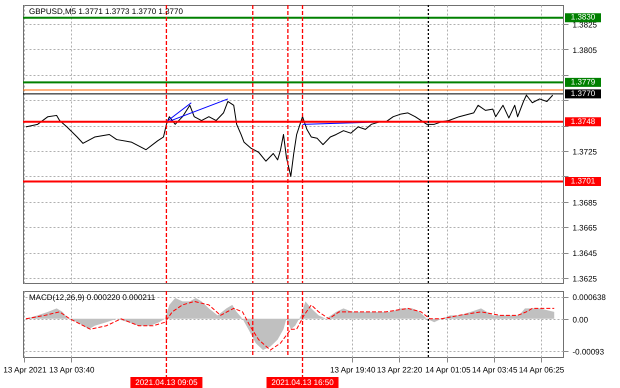 The image size is (620, 388). Describe the element at coordinates (583, 81) in the screenshot. I see `ref-line-label: 1.3779` at that location.